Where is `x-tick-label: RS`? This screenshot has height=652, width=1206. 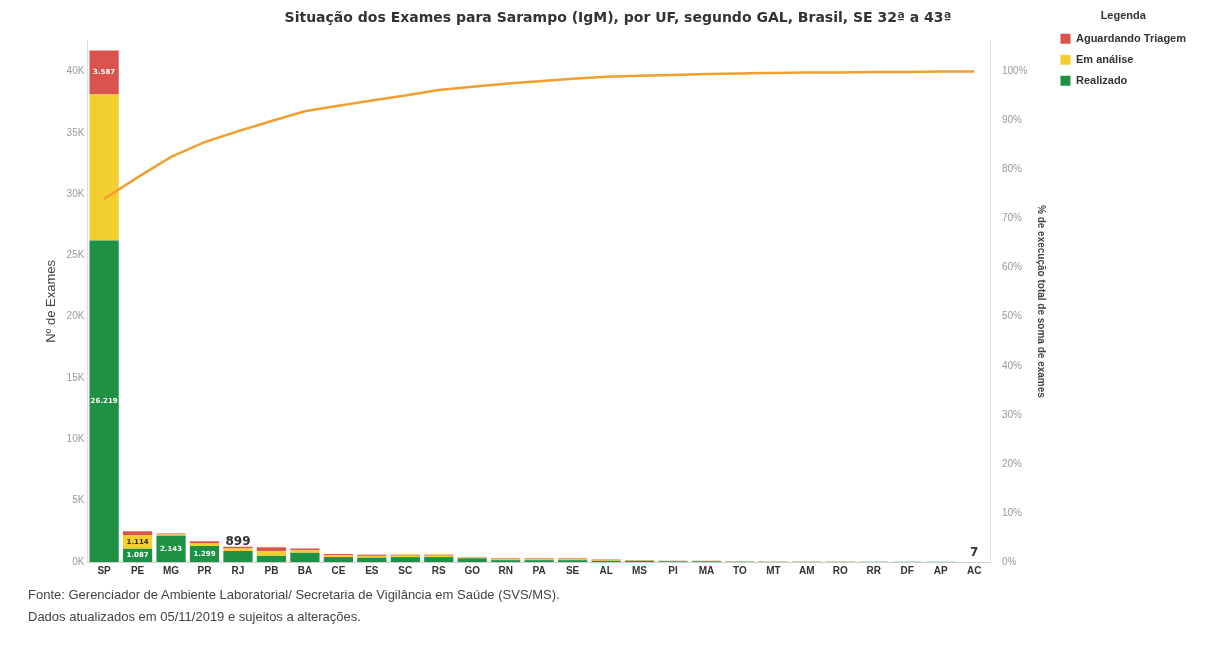
x-tick-label: RS is located at coordinates (439, 570).